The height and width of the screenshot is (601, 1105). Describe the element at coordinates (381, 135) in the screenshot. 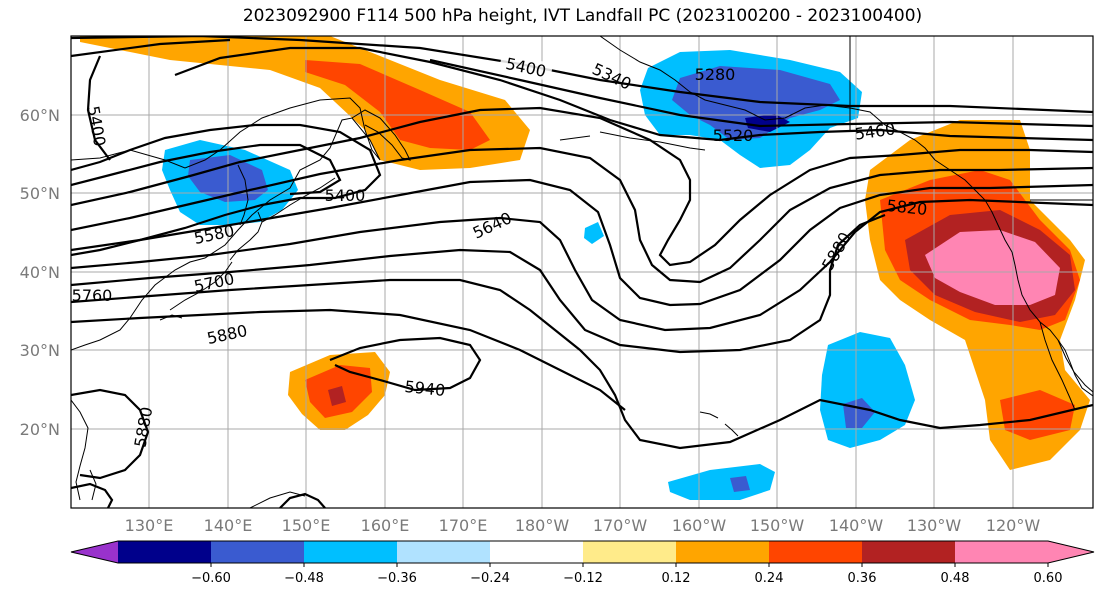

I see `coastline-kamchatka` at that location.